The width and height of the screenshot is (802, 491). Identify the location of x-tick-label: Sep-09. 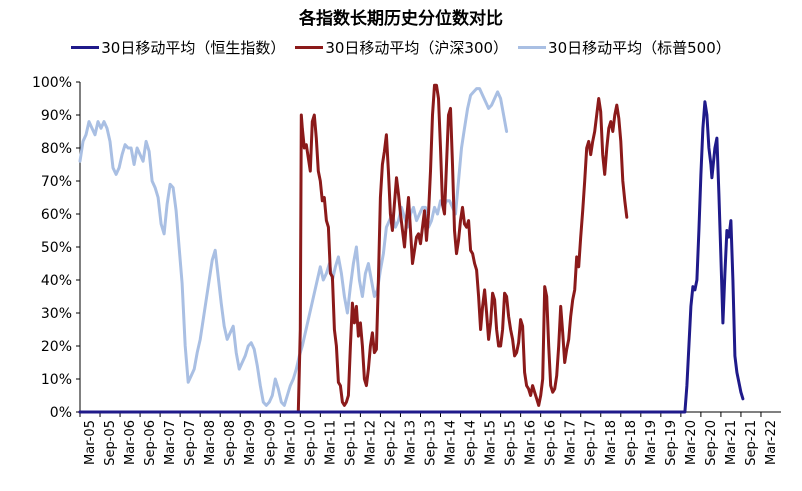
(270, 443).